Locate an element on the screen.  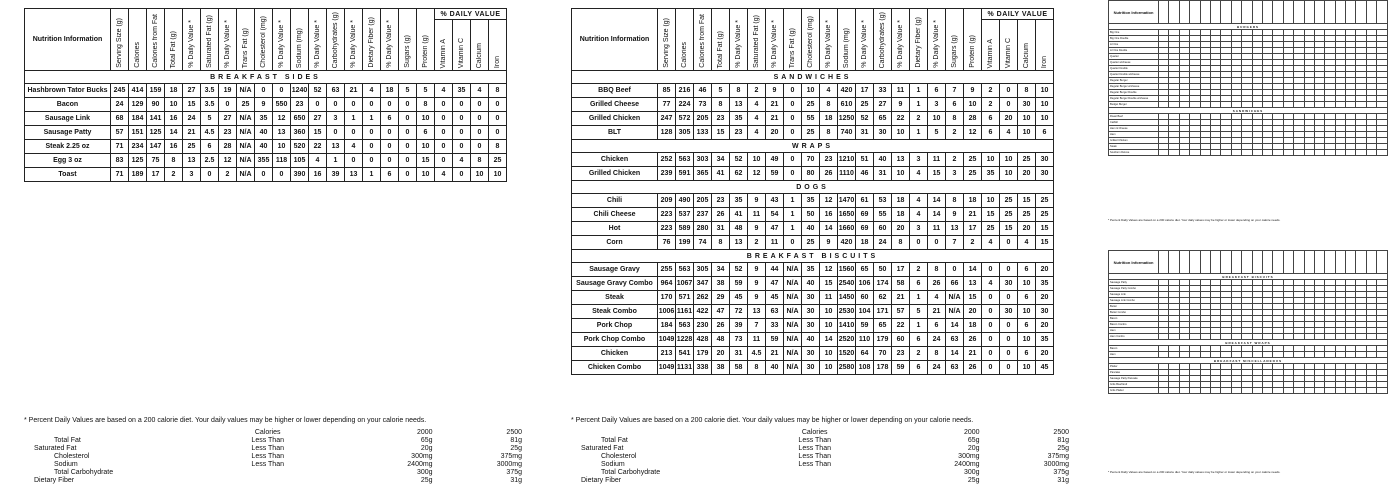
item-value: 47 is located at coordinates (720, 311).